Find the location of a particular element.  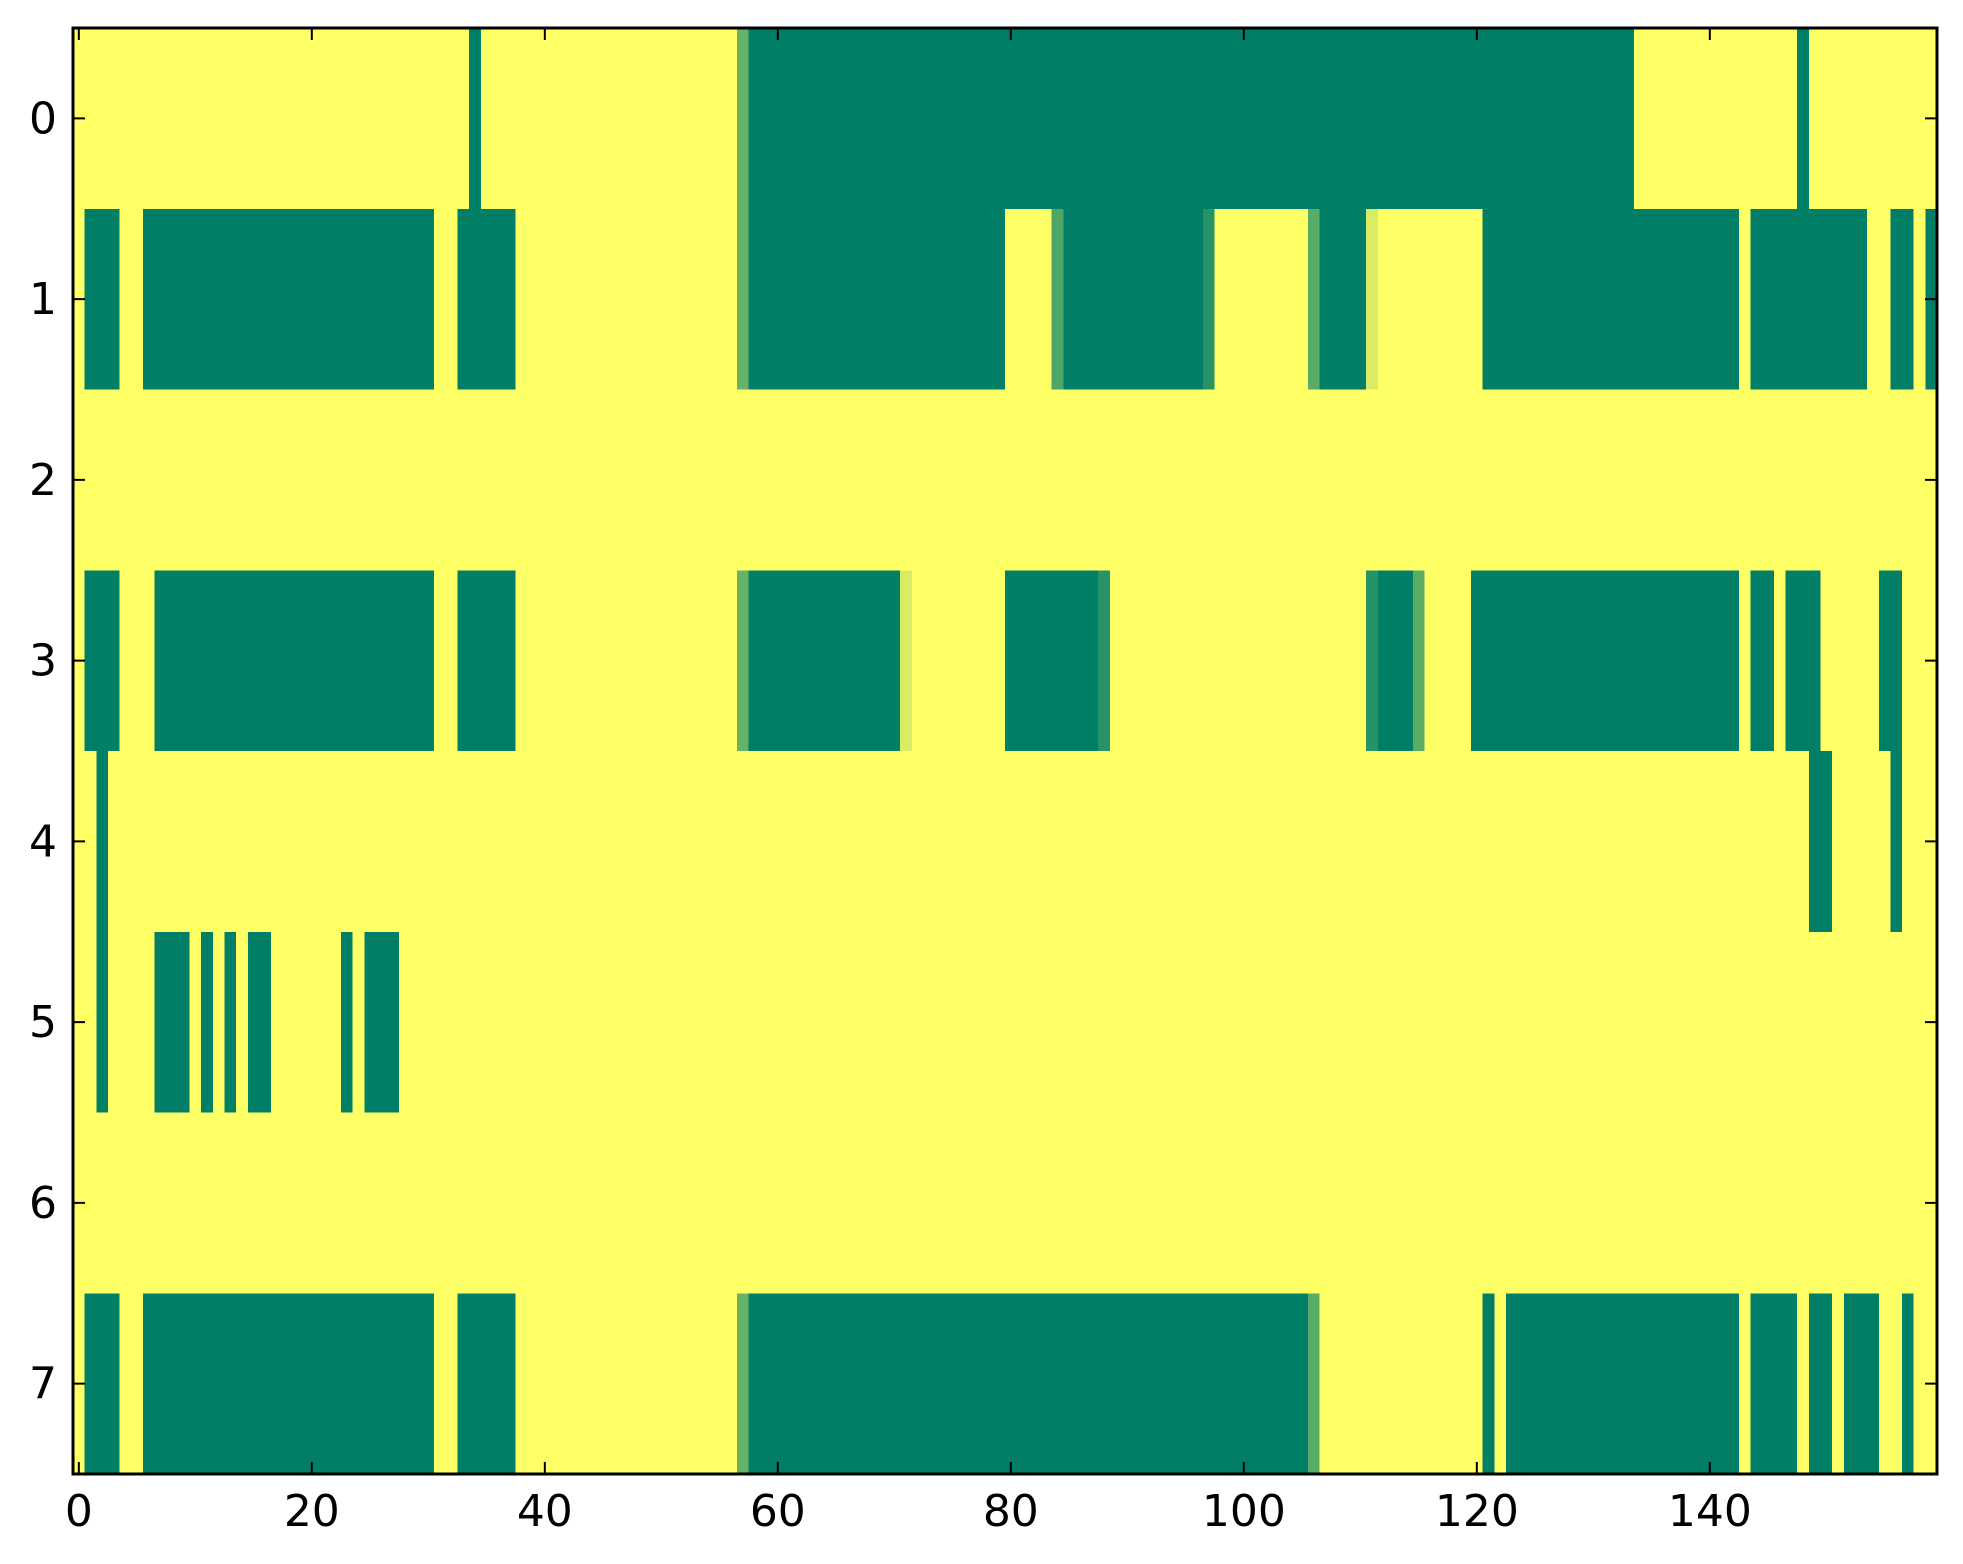

x-tick-label: 0 is located at coordinates (79, 1511).